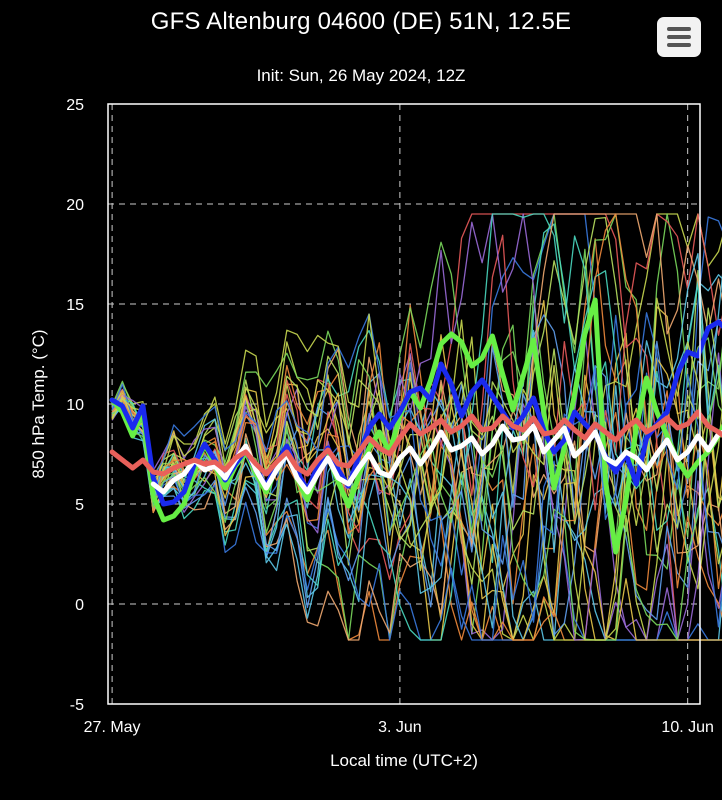  I want to click on y-tick-label: -5, so click(77, 705).